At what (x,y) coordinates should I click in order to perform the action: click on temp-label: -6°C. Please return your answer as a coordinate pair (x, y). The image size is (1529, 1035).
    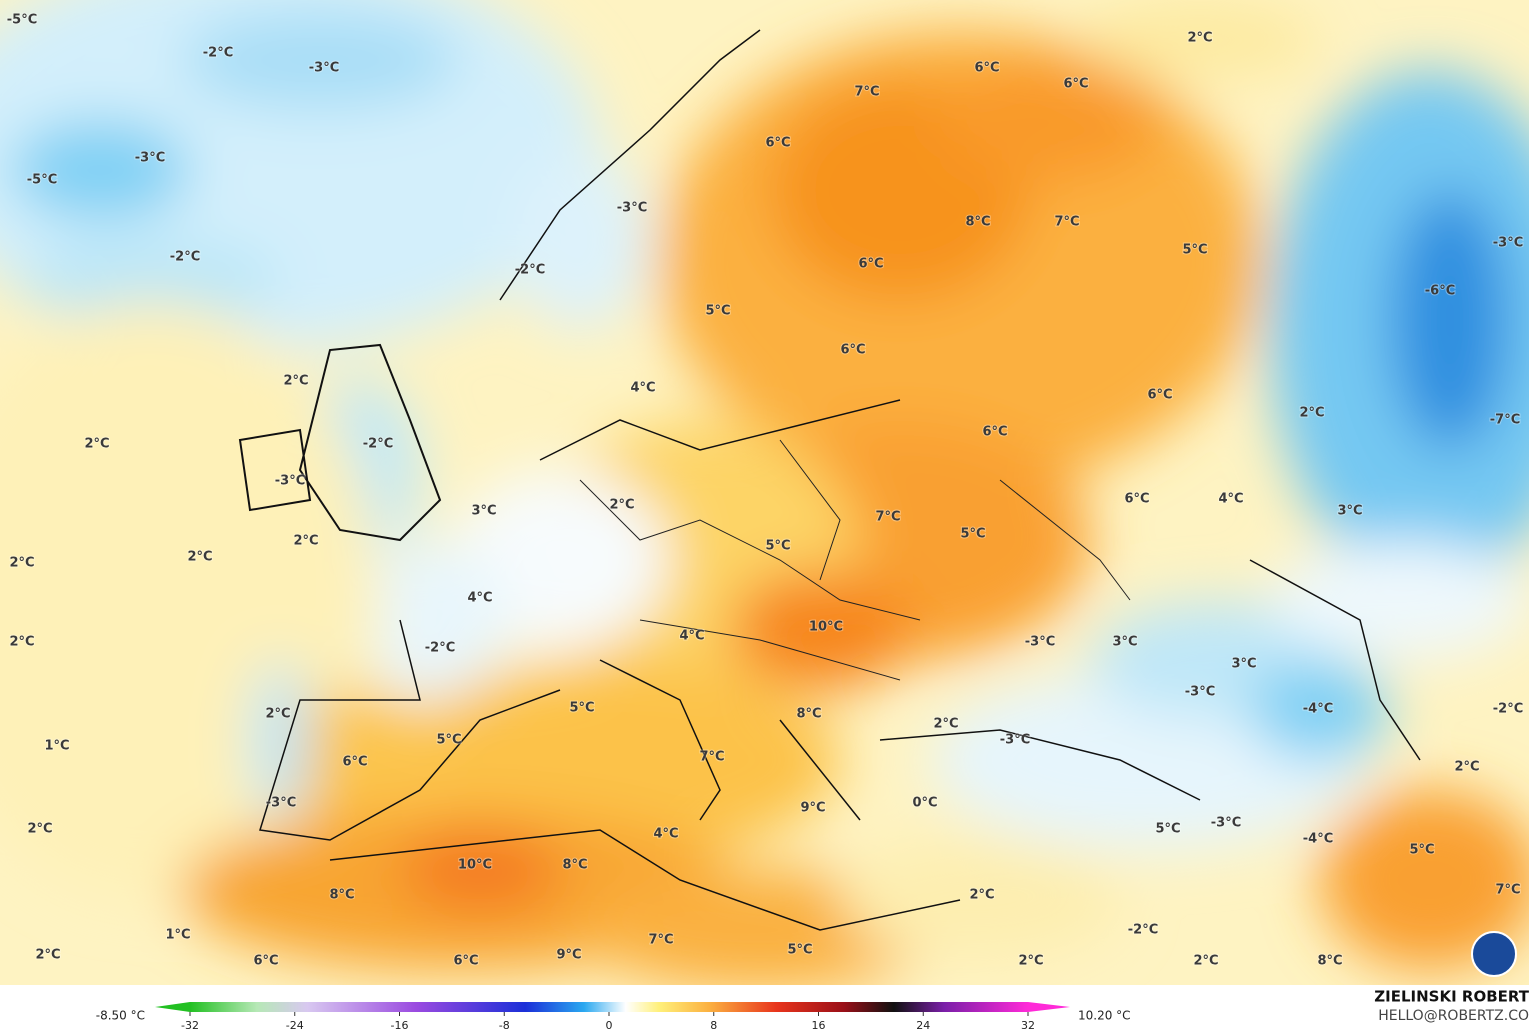
    Looking at the image, I should click on (1440, 291).